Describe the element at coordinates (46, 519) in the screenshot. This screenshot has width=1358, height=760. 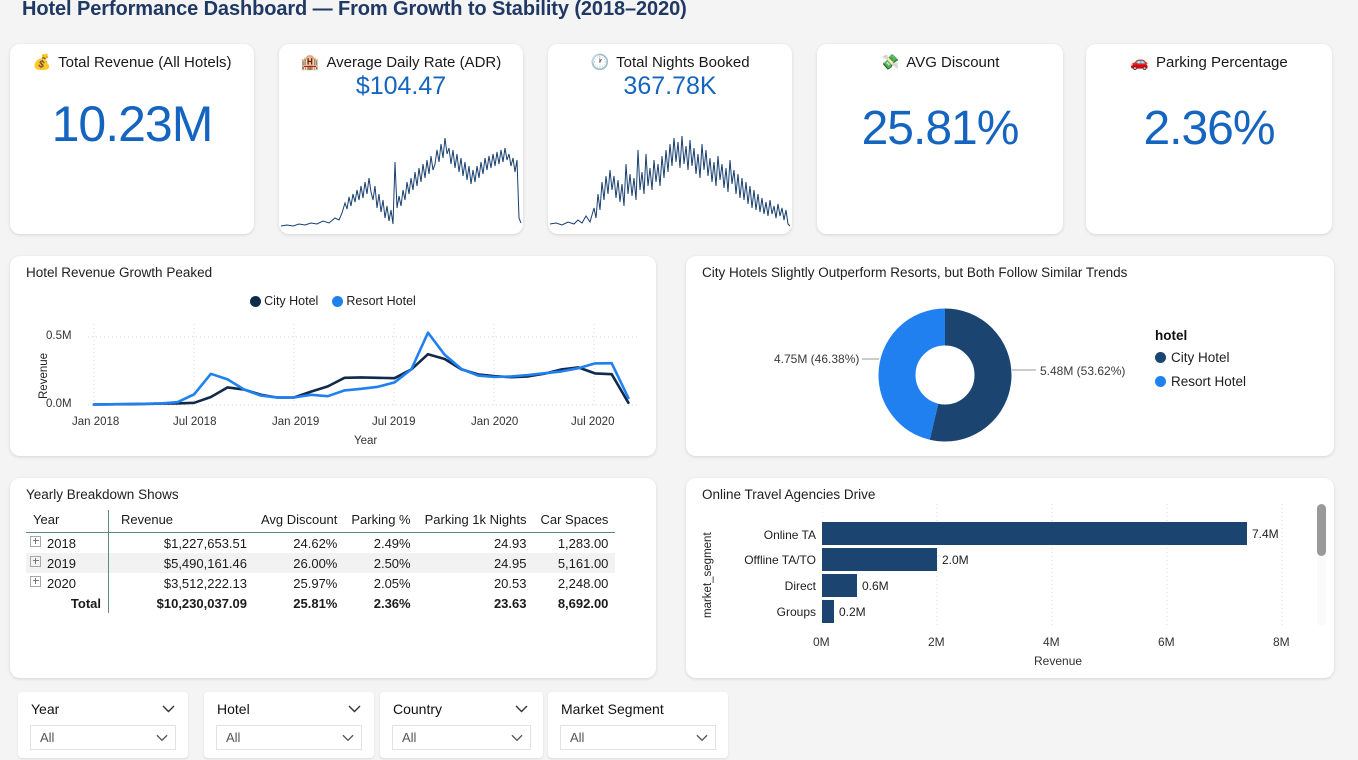
I see `column-header-year: Year` at that location.